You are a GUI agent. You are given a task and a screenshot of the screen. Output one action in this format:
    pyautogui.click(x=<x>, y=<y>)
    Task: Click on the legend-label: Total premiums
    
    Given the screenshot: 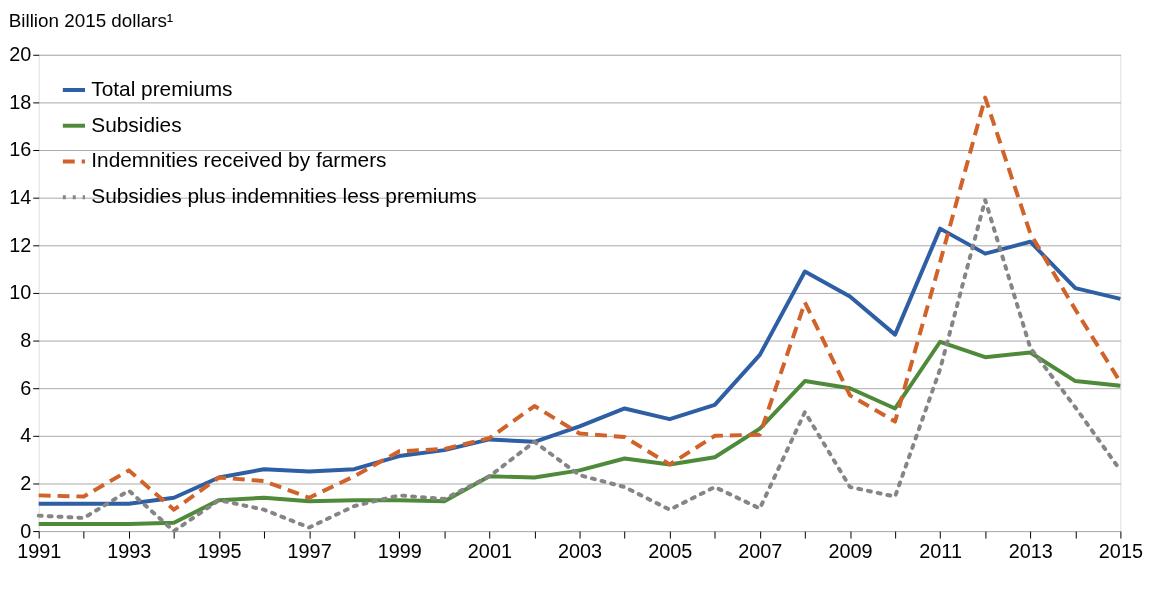 What is the action you would take?
    pyautogui.click(x=162, y=88)
    